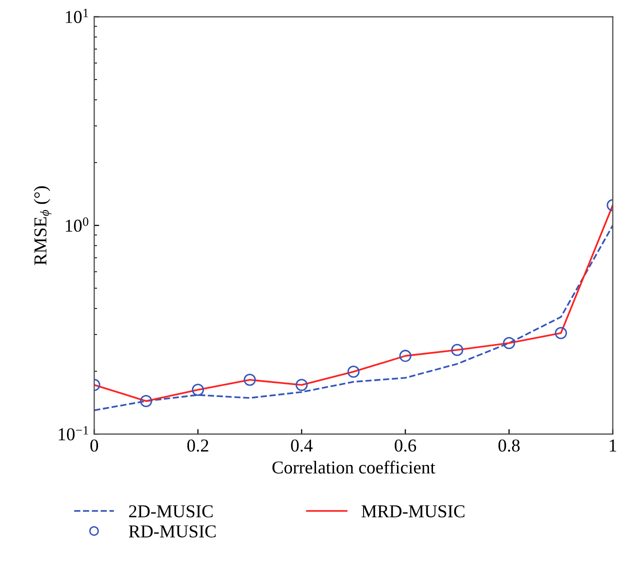 Image resolution: width=624 pixels, height=578 pixels. Describe the element at coordinates (302, 445) in the screenshot. I see `x-tick-label: 0.4` at that location.